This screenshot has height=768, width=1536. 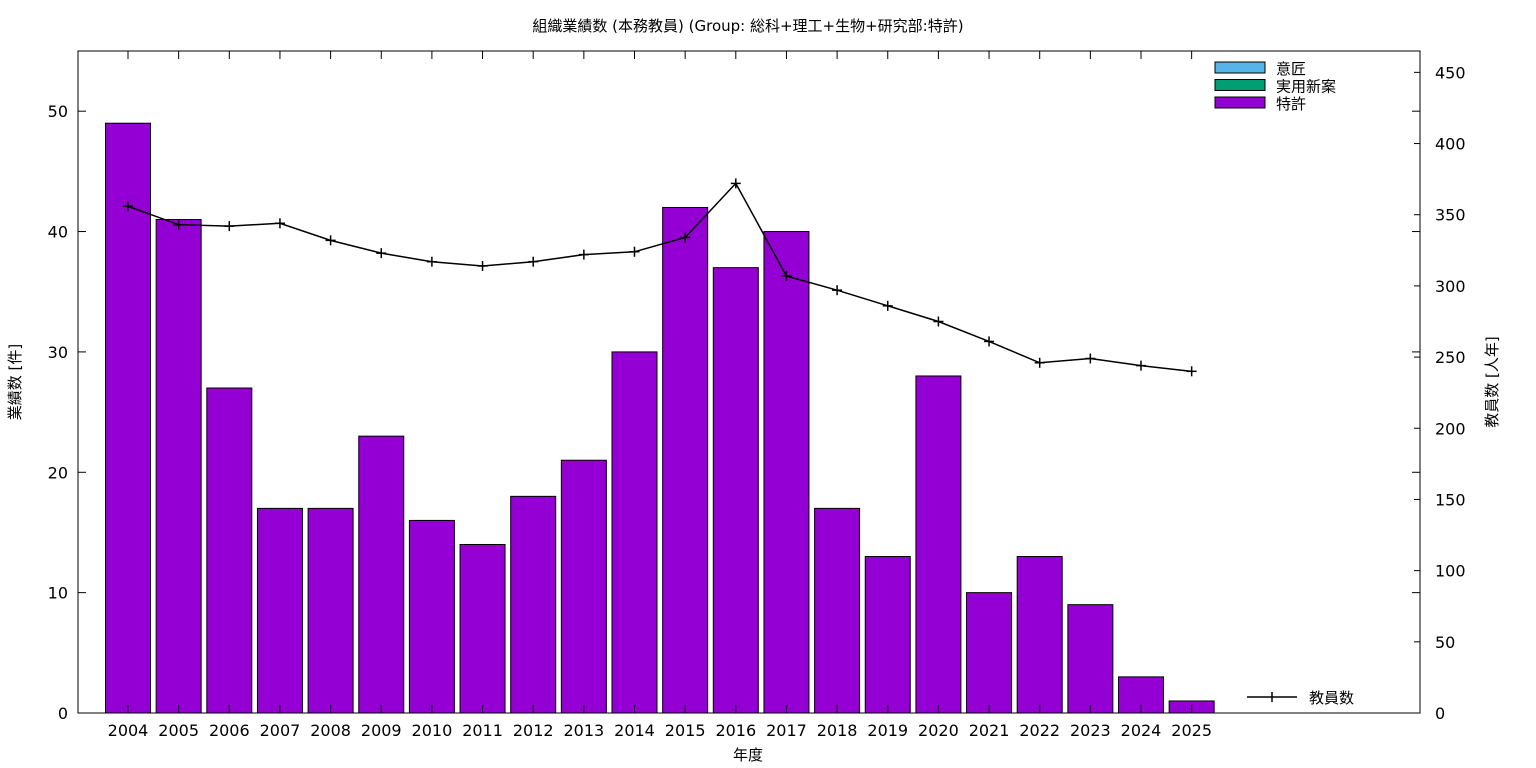 What do you see at coordinates (1450, 571) in the screenshot?
I see `y2-tick-label: 100` at bounding box center [1450, 571].